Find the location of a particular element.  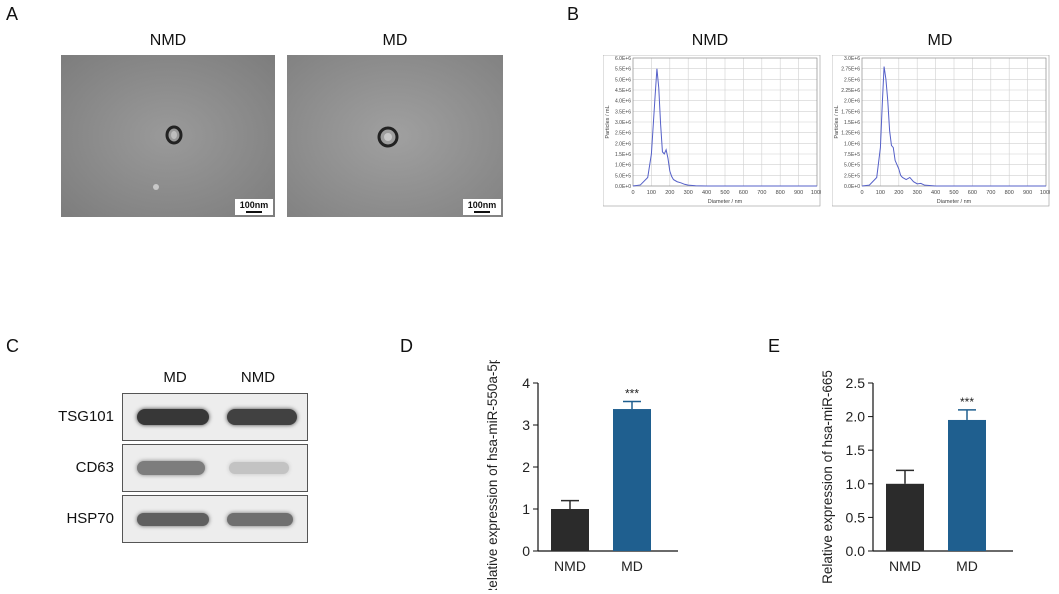

bar-e-ytick-1: 0.5 is located at coordinates (856, 517).